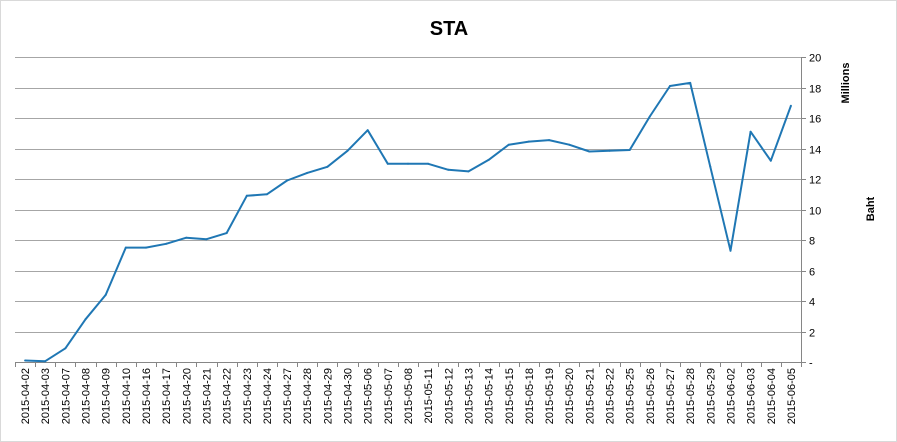 The width and height of the screenshot is (897, 442). I want to click on y-tick-label: 16, so click(815, 120).